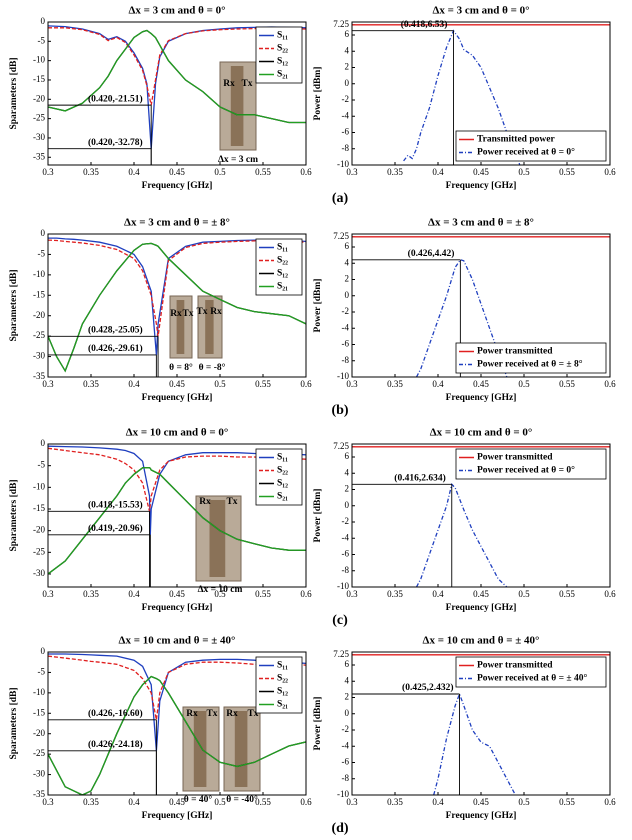  Describe the element at coordinates (481, 433) in the screenshot. I see `chart-title: Δx = 10 cm and θ = 0°` at that location.